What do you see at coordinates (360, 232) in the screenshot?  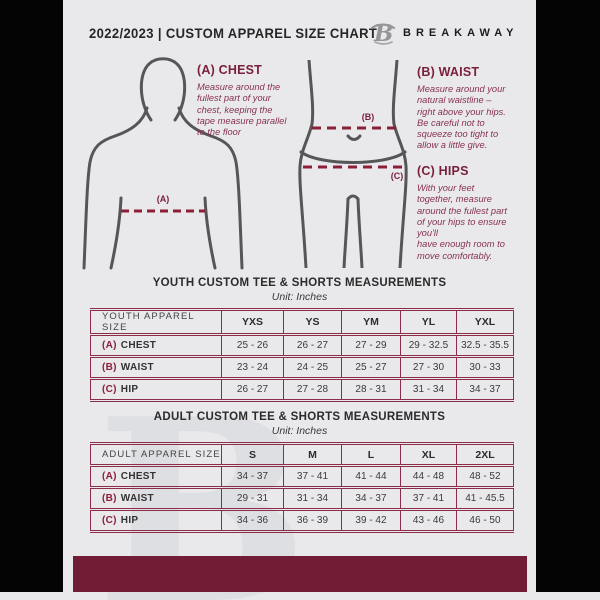 I see `figure-right-inner-leg` at bounding box center [360, 232].